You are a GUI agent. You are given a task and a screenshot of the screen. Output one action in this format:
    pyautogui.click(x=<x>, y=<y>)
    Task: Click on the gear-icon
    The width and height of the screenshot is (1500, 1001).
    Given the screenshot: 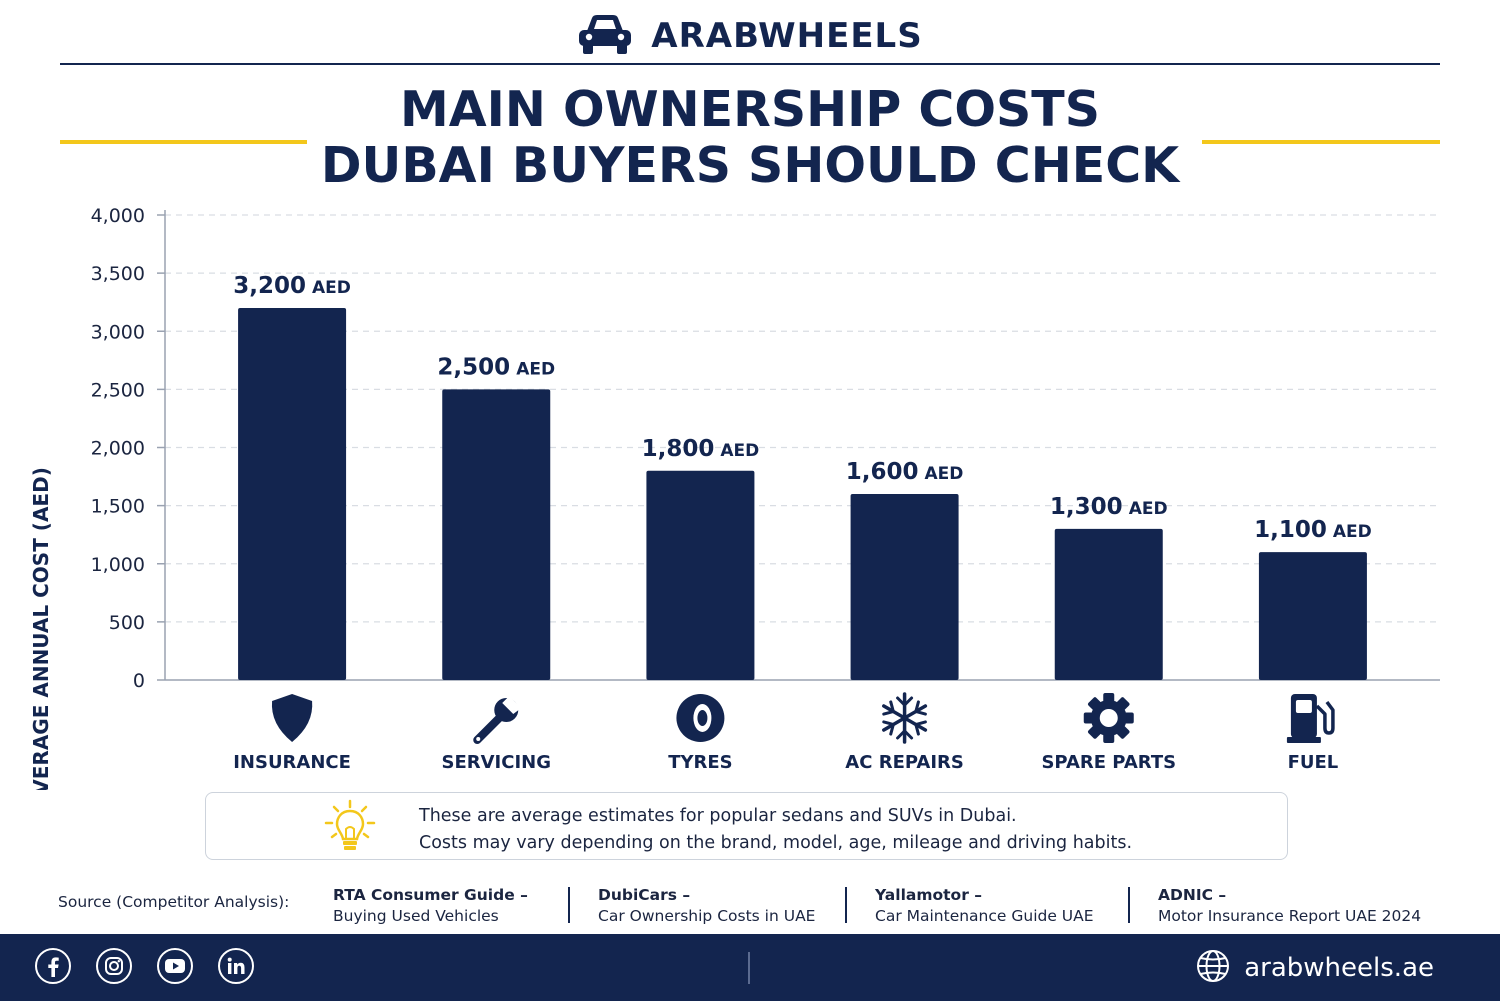 What is the action you would take?
    pyautogui.click(x=1108, y=718)
    